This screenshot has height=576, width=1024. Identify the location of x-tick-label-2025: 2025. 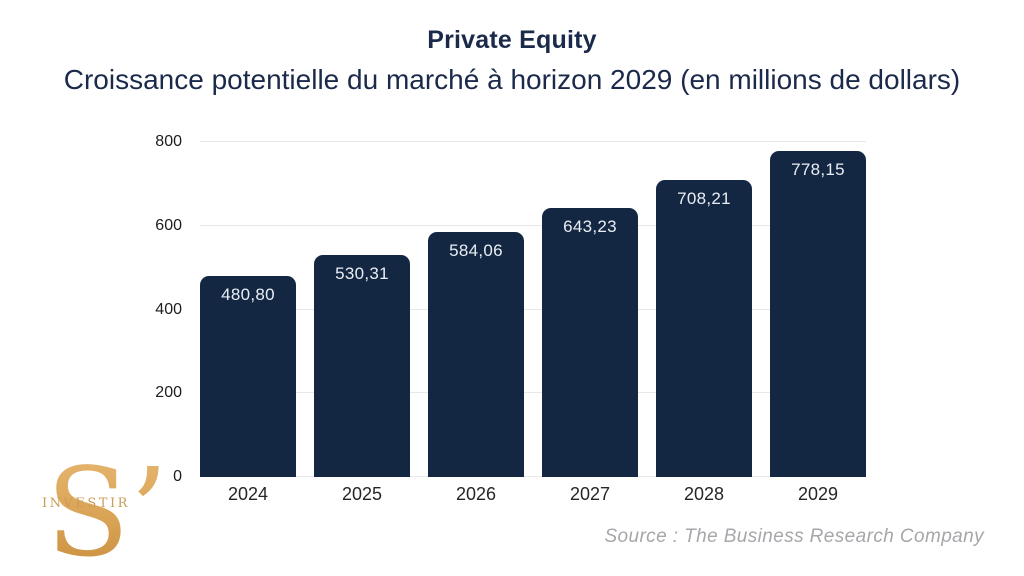
(362, 494).